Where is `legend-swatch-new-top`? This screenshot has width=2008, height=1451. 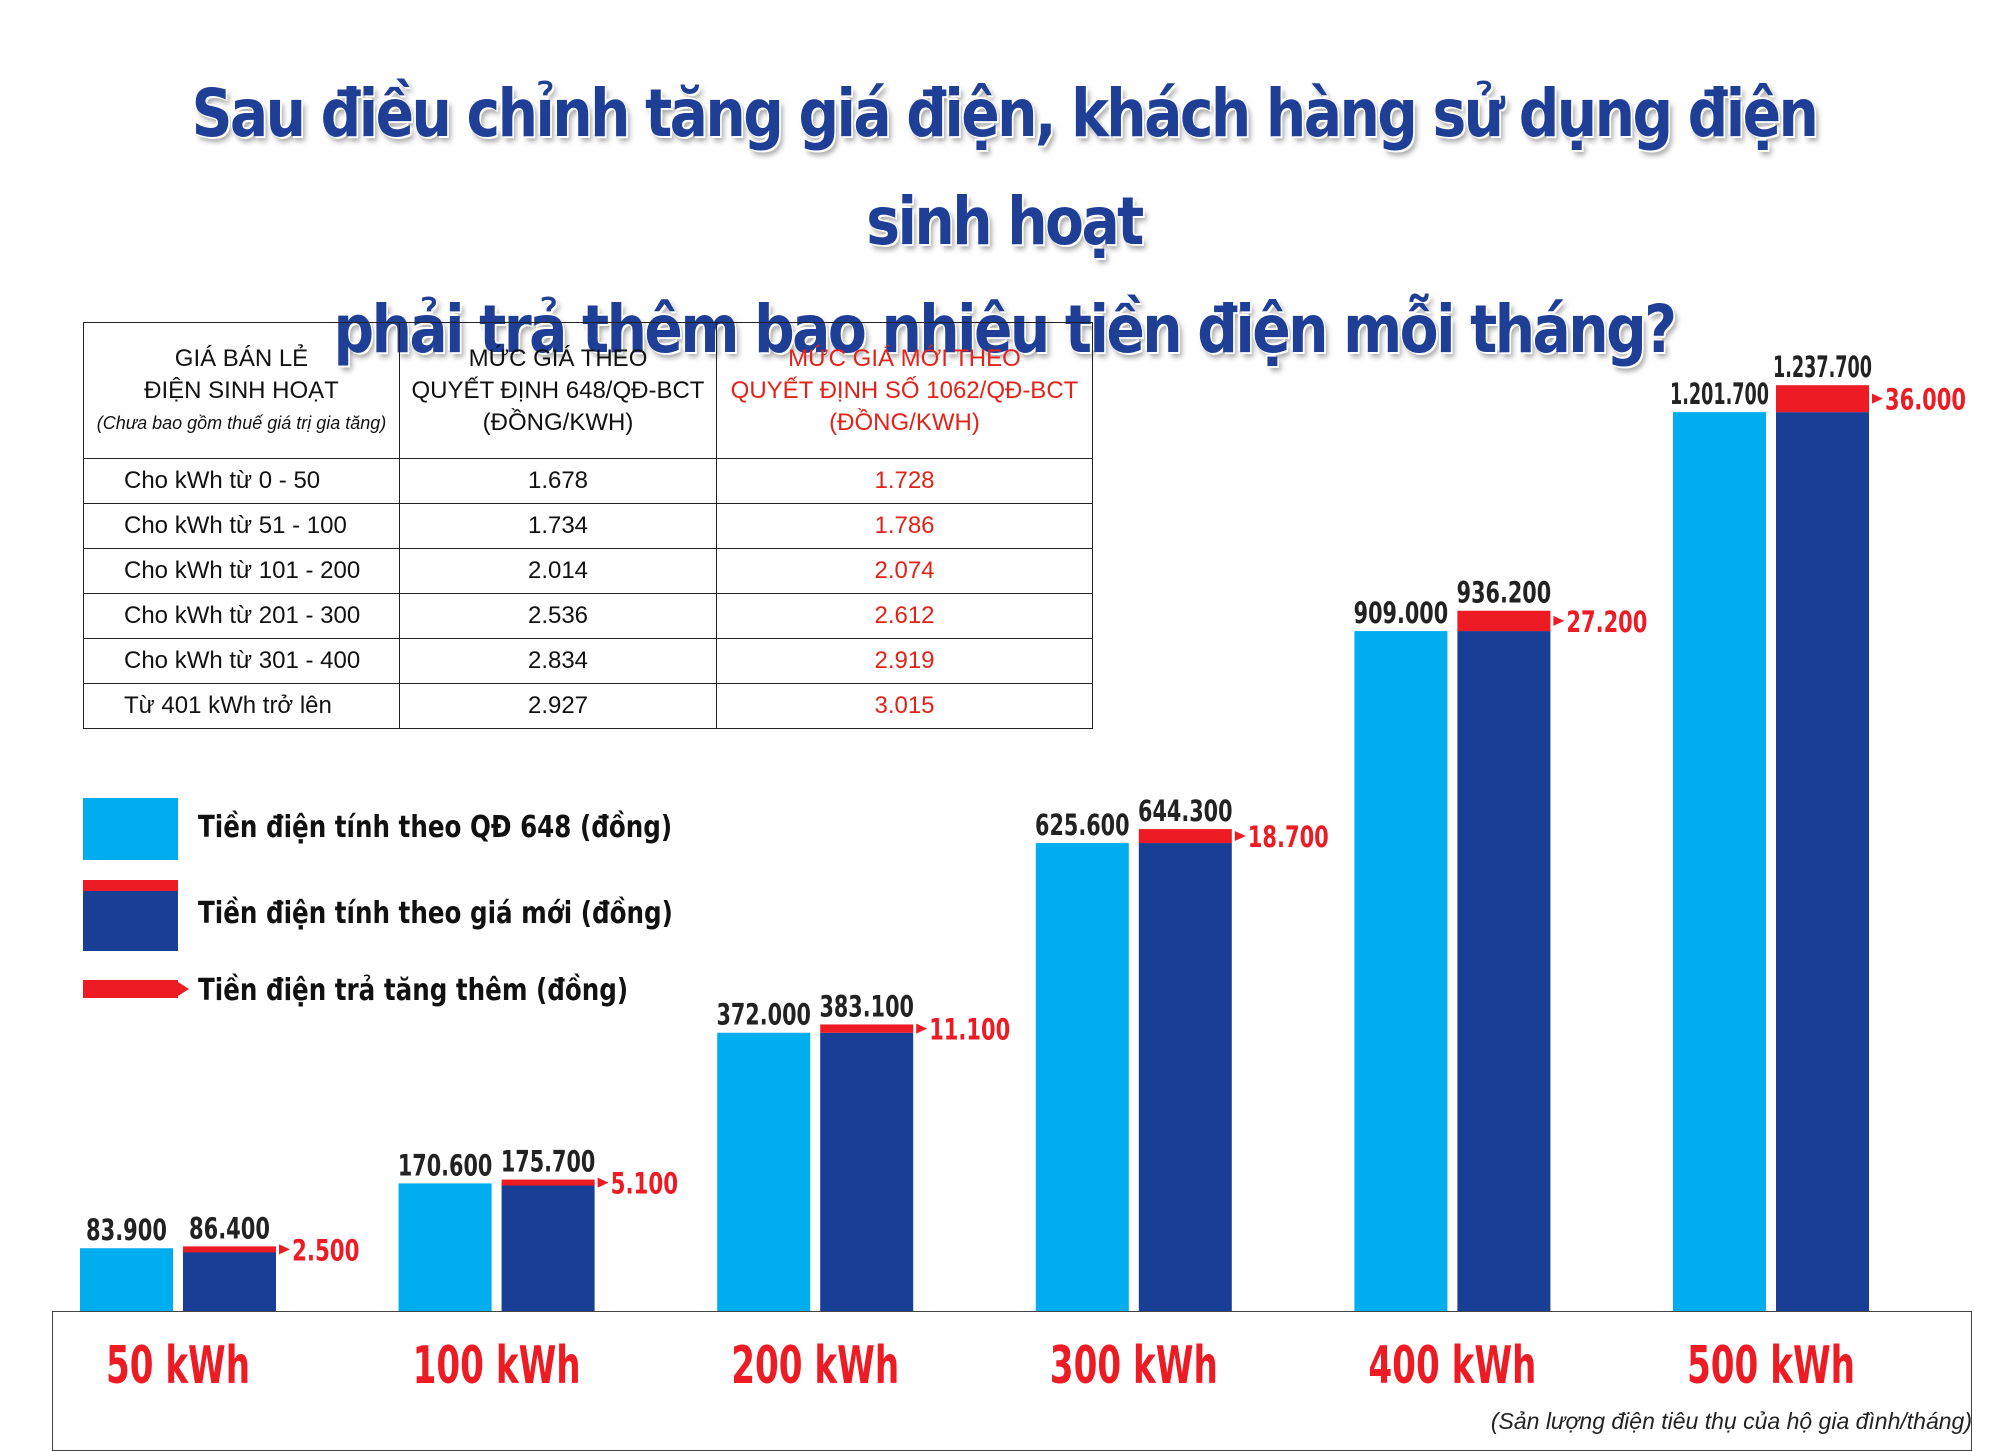 legend-swatch-new-top is located at coordinates (130, 885).